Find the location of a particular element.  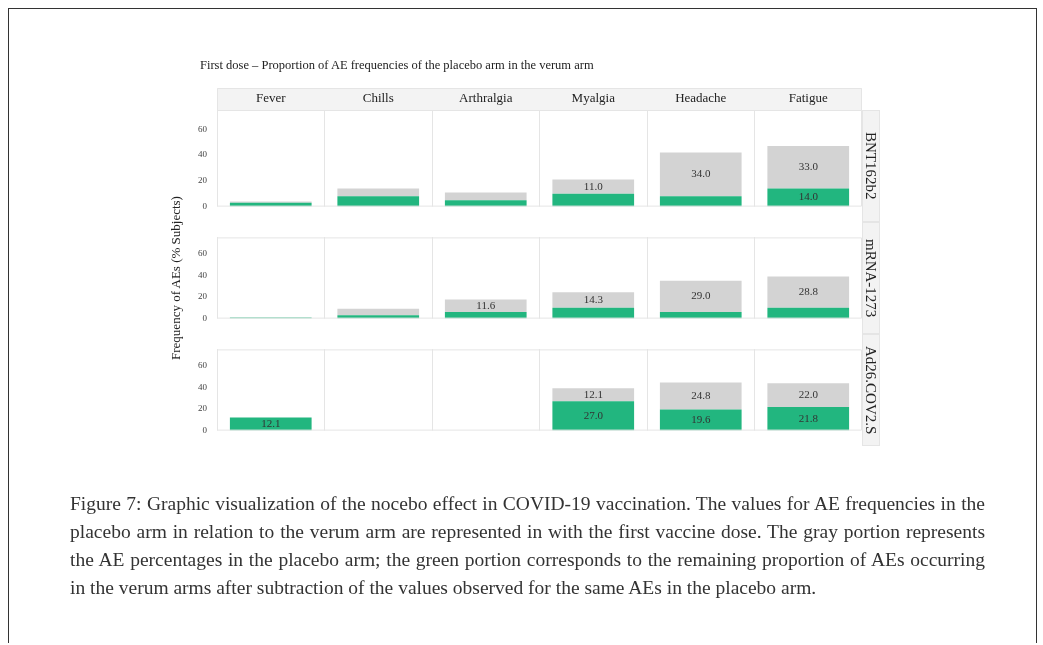

data-label: 11.6 is located at coordinates (486, 304).